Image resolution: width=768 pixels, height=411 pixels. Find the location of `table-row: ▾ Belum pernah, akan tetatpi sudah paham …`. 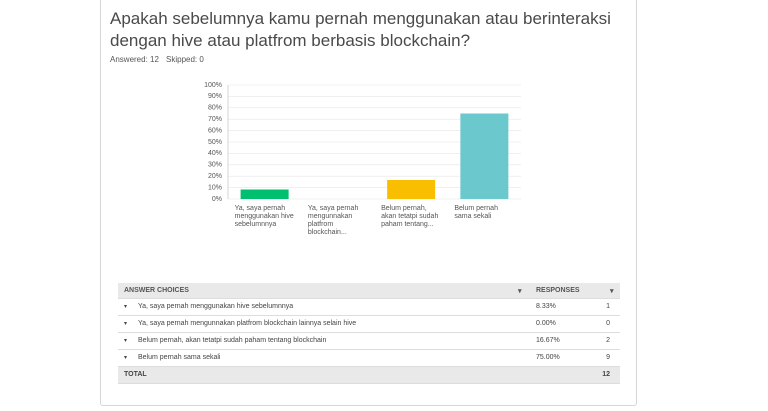

table-row: ▾ Belum pernah, akan tetatpi sudah paham … is located at coordinates (369, 341).